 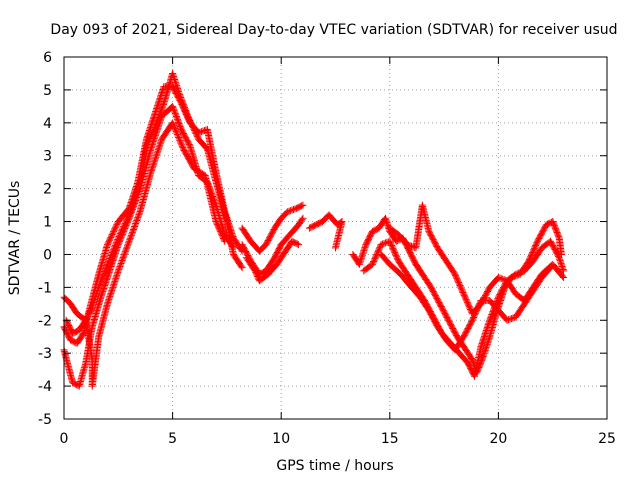 I want to click on x-tick-label: 15, so click(x=390, y=439).